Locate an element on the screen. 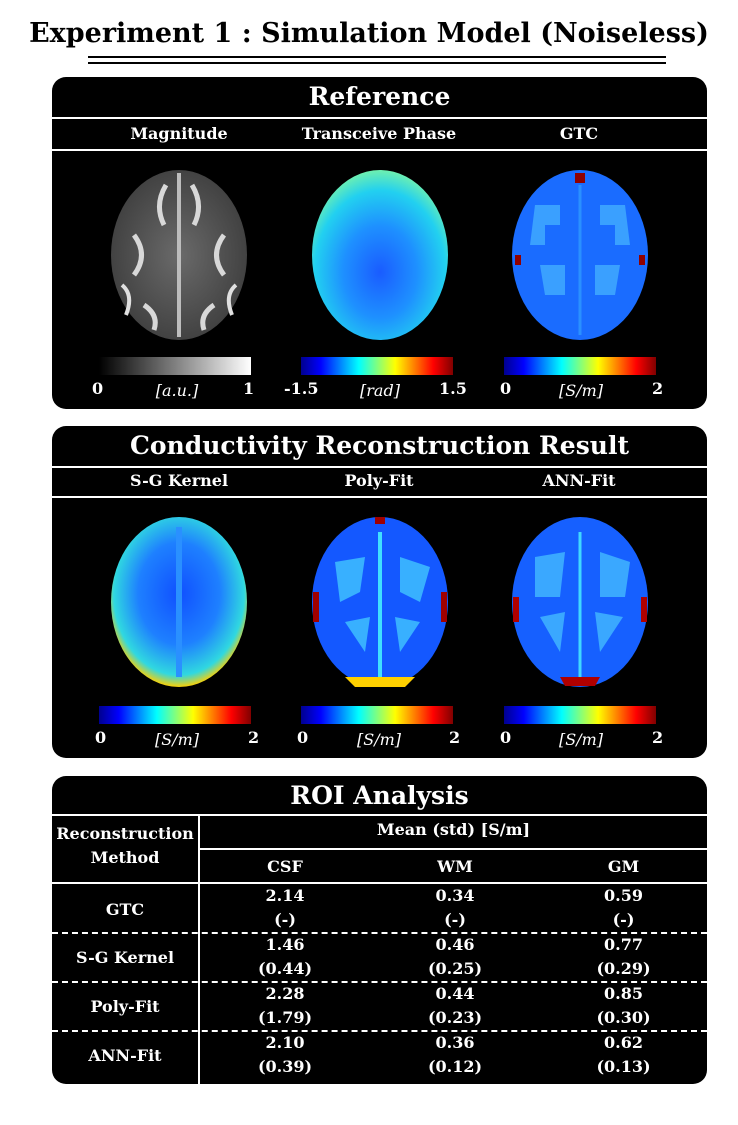  row-method: GTC is located at coordinates (125, 909).